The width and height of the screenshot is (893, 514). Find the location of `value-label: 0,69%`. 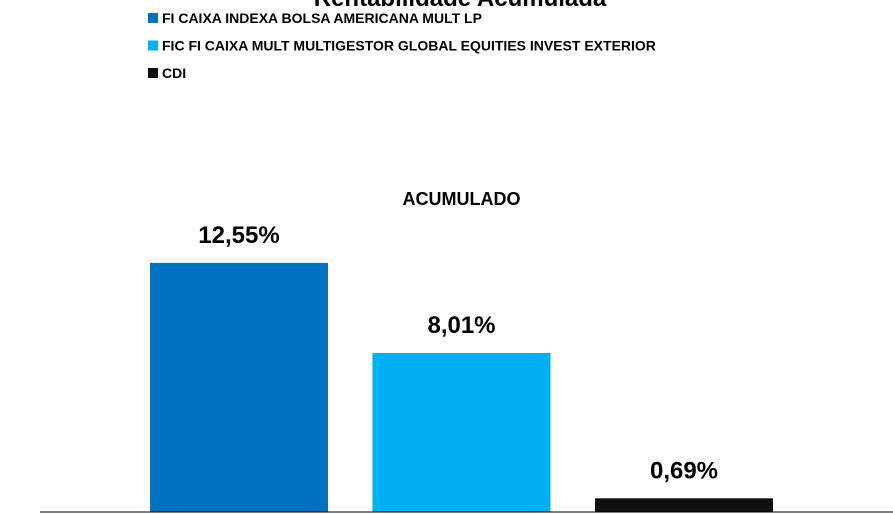

value-label: 0,69% is located at coordinates (684, 470).